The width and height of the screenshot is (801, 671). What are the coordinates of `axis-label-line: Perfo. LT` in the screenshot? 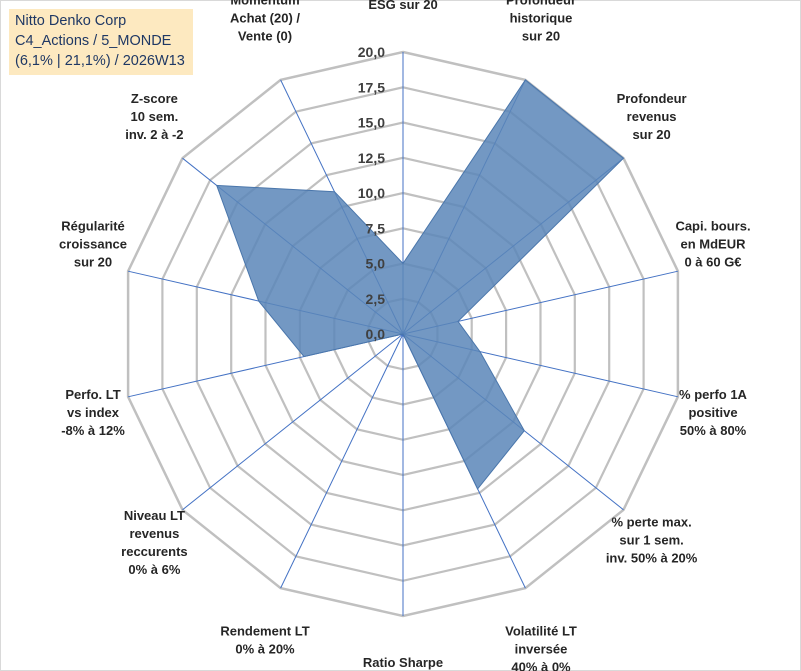 It's located at (92, 394).